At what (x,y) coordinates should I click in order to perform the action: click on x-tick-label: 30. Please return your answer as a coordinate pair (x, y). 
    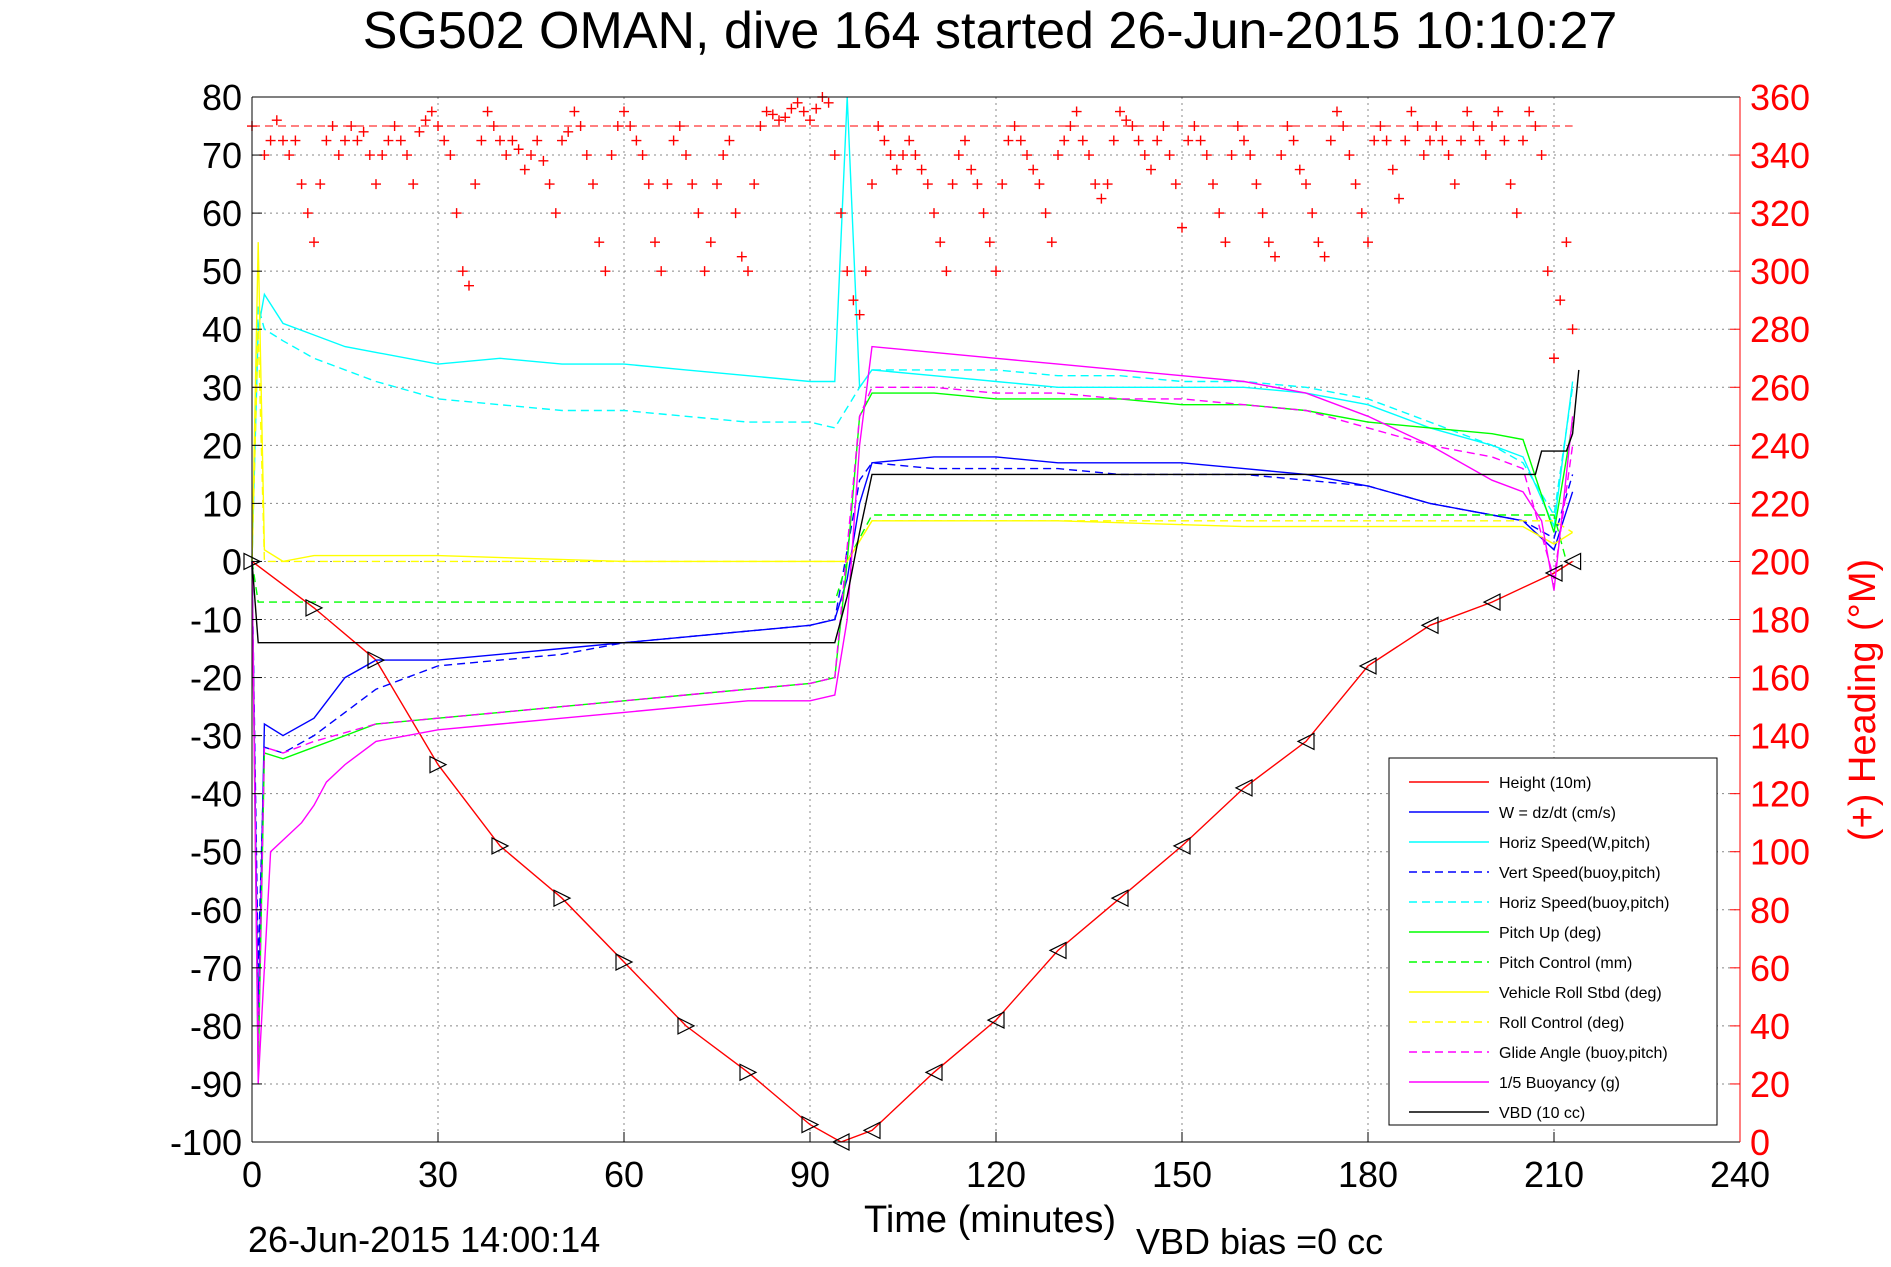
    Looking at the image, I should click on (438, 1174).